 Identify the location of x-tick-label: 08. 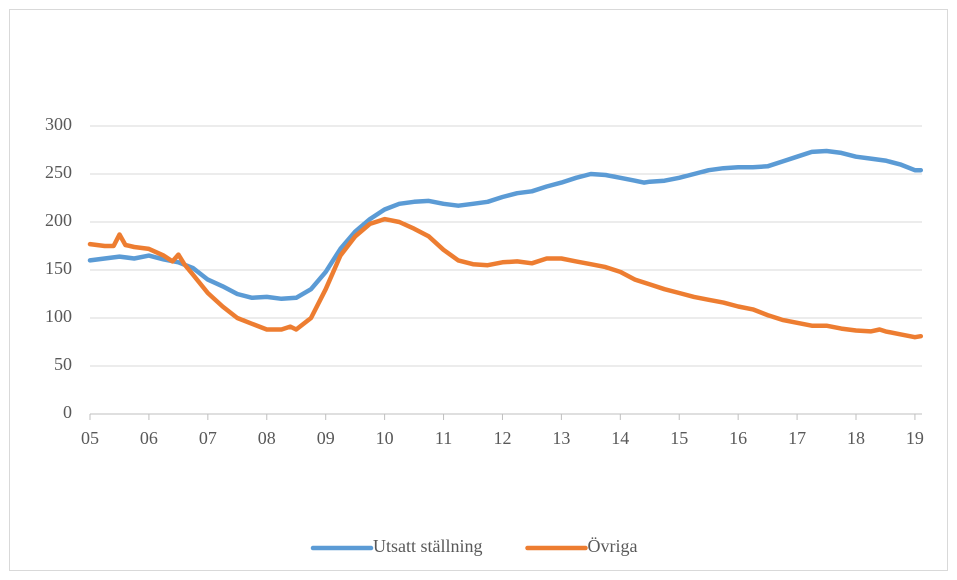
(267, 438).